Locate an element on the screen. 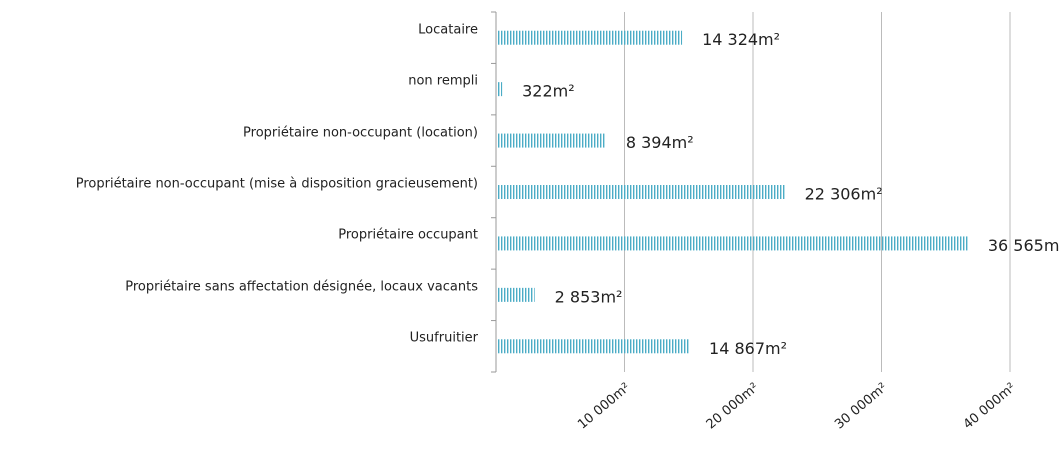  x-tick-label: 30 000m² is located at coordinates (861, 406).